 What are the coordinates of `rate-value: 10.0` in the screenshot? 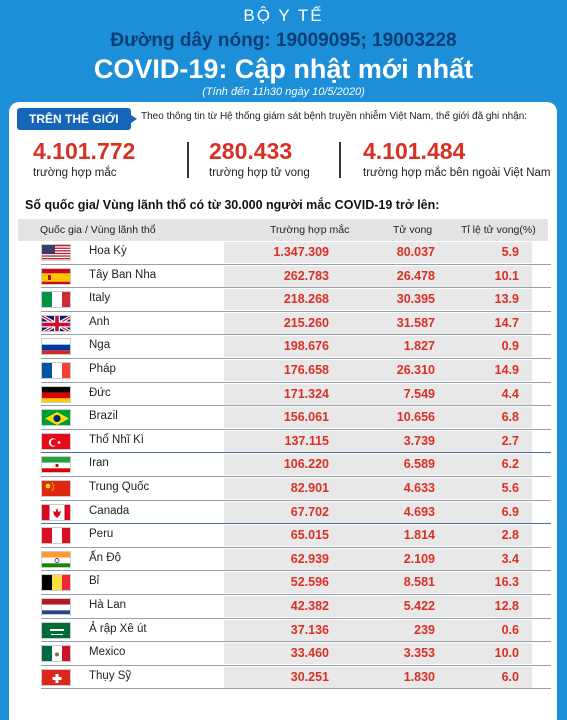 It's located at (506, 653).